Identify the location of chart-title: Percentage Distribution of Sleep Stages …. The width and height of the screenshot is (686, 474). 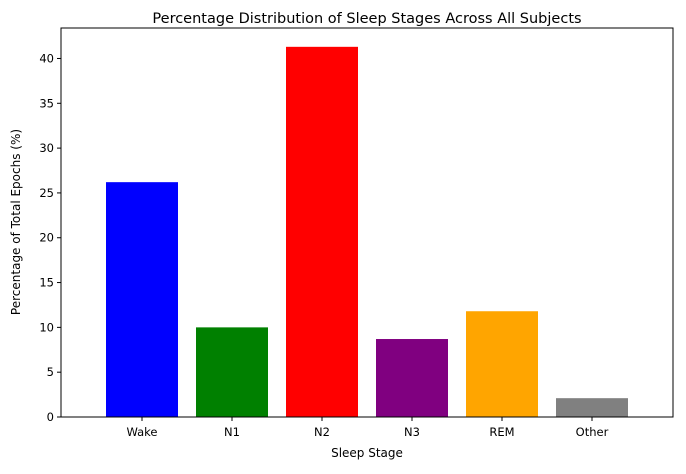
(366, 19).